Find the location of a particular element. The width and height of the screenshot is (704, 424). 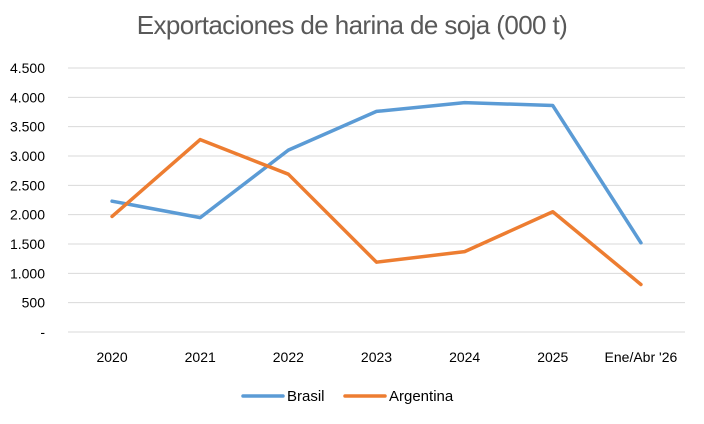

x-tick-label: Ene/Abr '26 is located at coordinates (641, 357).